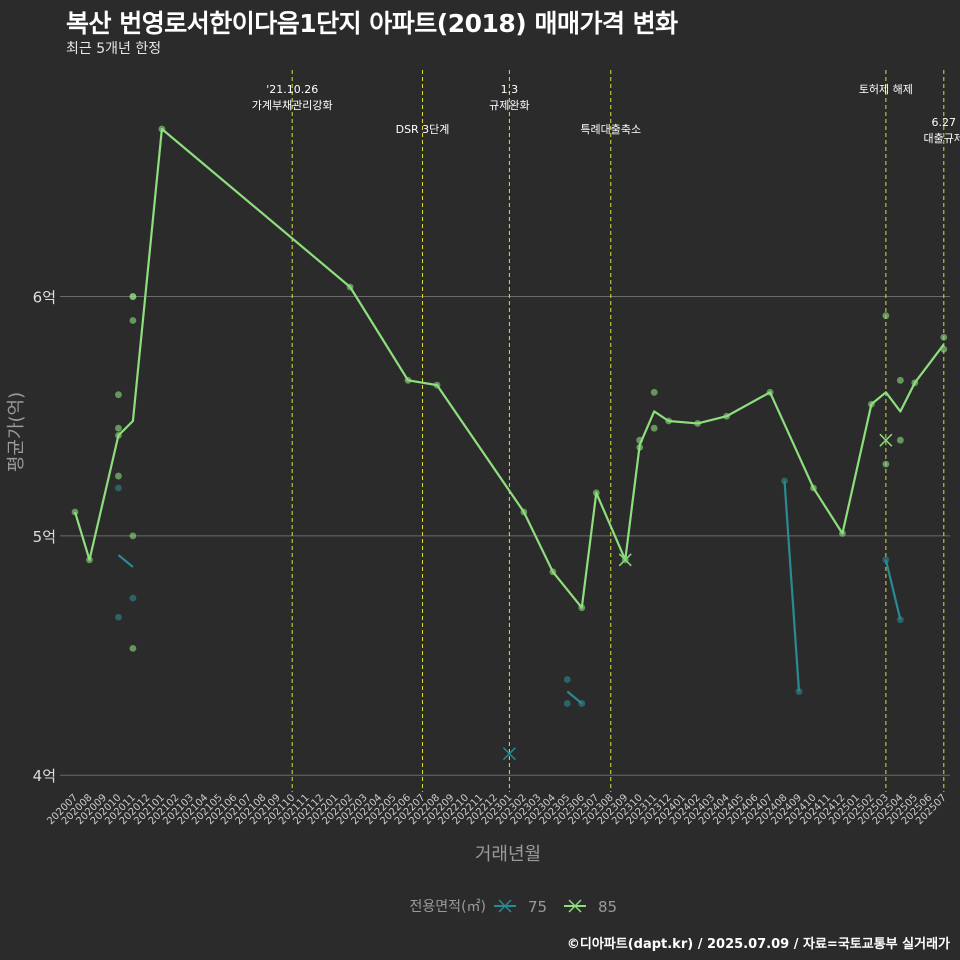 Image resolution: width=960 pixels, height=960 pixels. What do you see at coordinates (448, 907) in the screenshot?
I see `legend-title: 전용면적(㎡)` at bounding box center [448, 907].